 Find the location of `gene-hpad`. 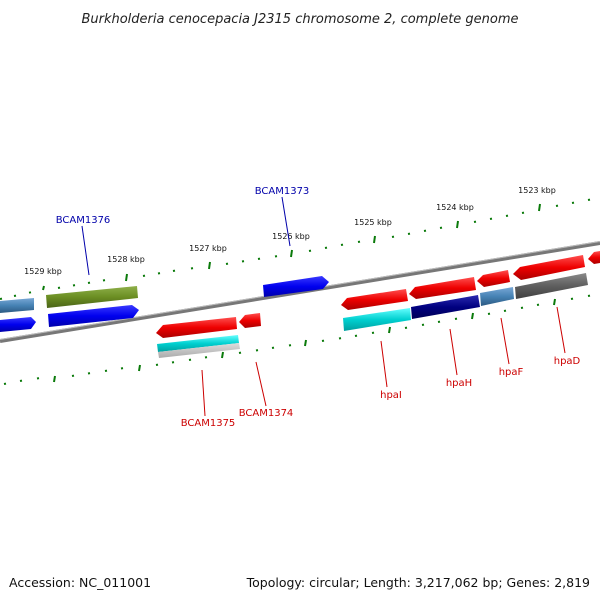

gene-hpad is located at coordinates (549, 267).